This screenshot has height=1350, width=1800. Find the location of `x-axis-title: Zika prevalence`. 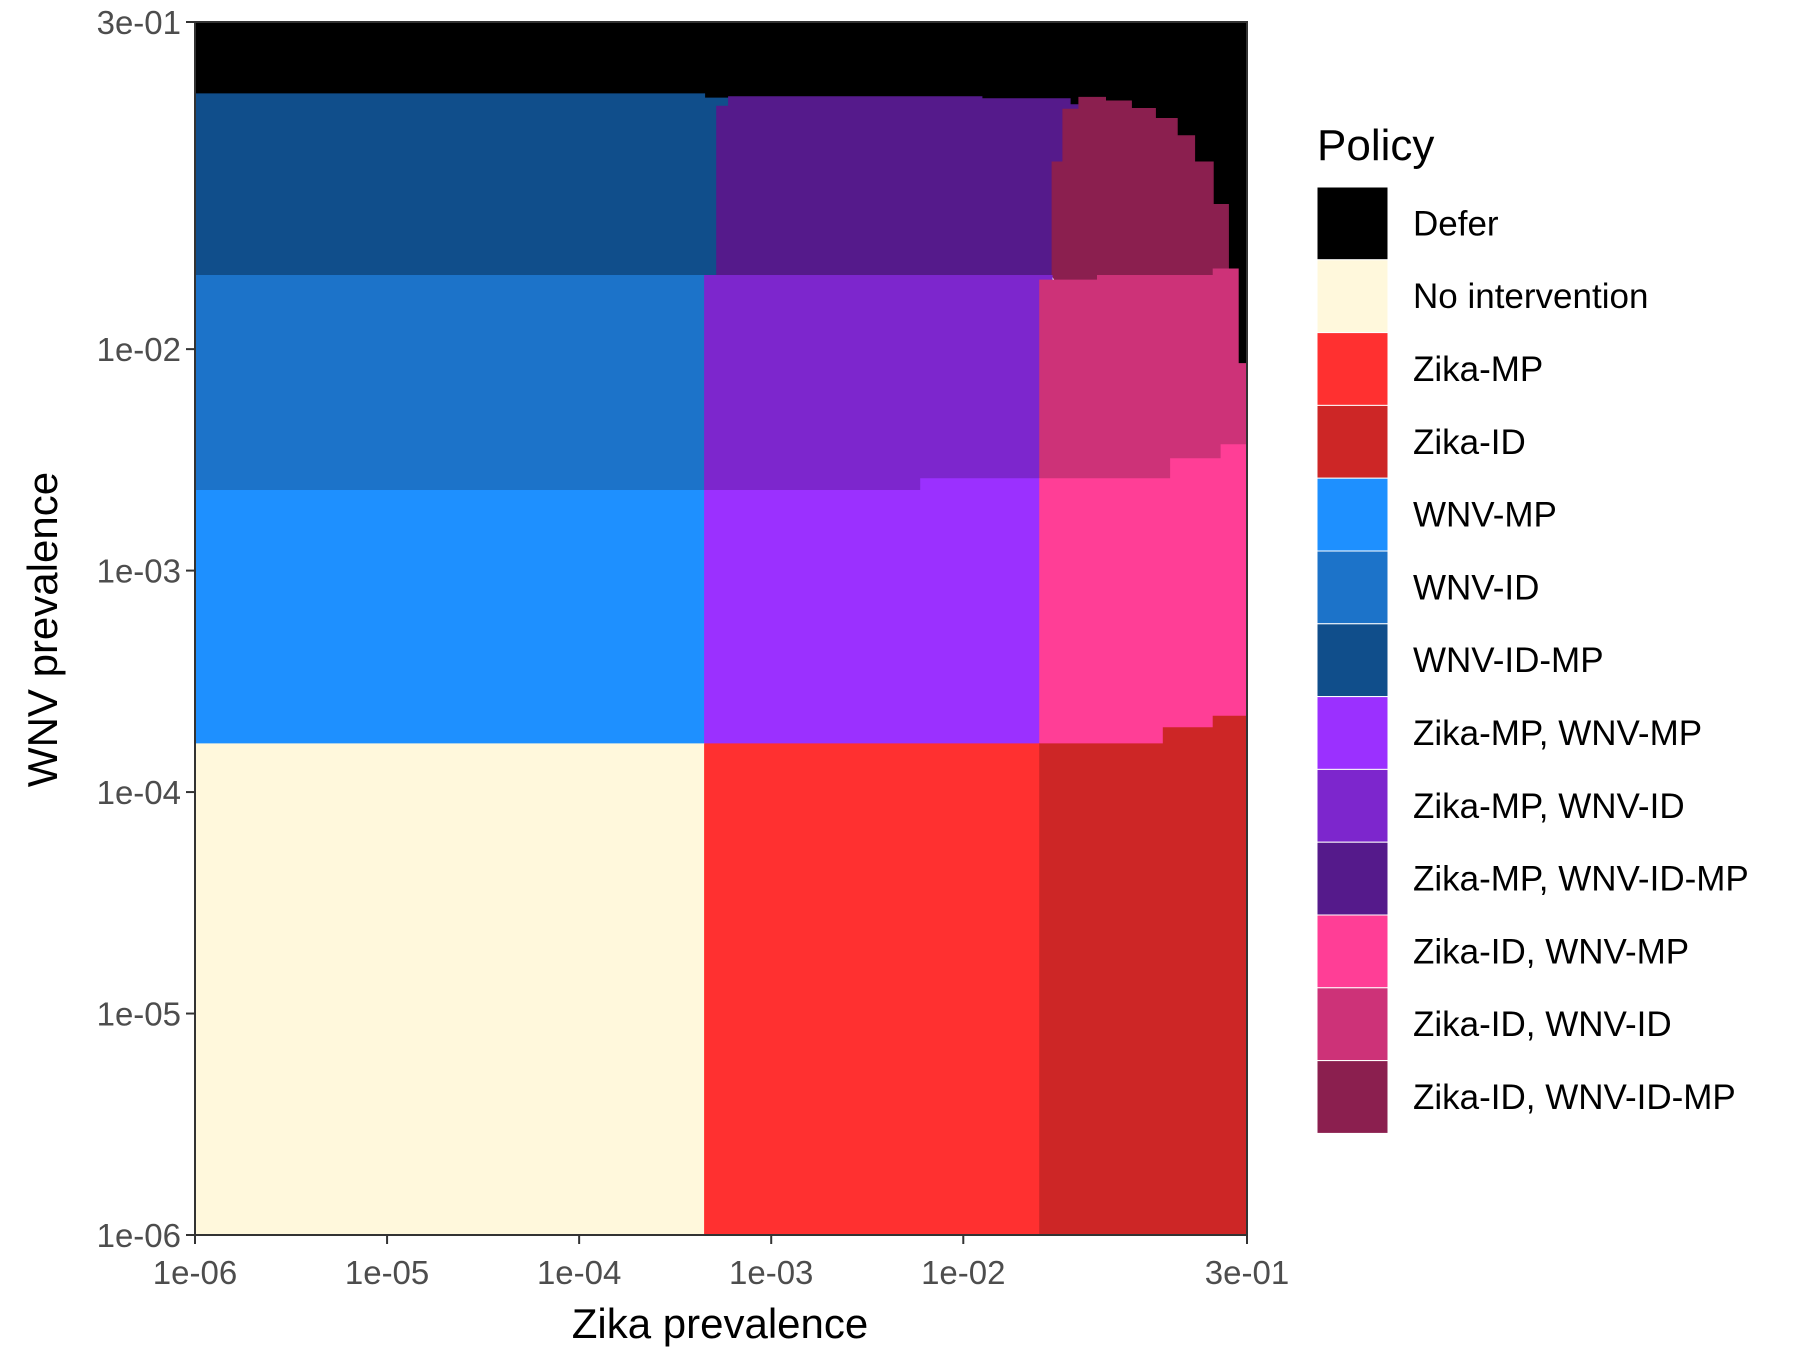

x-axis-title: Zika prevalence is located at coordinates (720, 1323).